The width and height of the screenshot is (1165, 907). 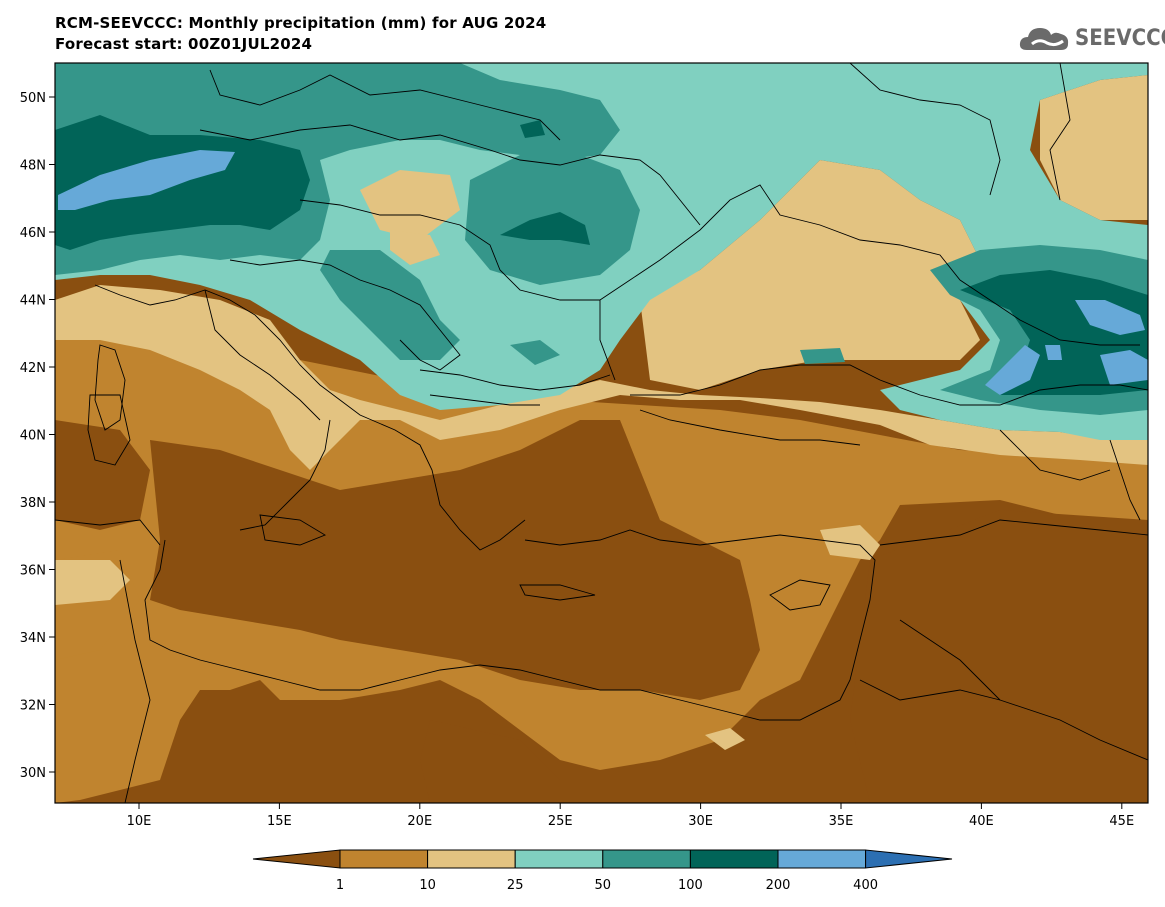 I want to click on lat-tick-label: 50N, so click(x=33, y=98).